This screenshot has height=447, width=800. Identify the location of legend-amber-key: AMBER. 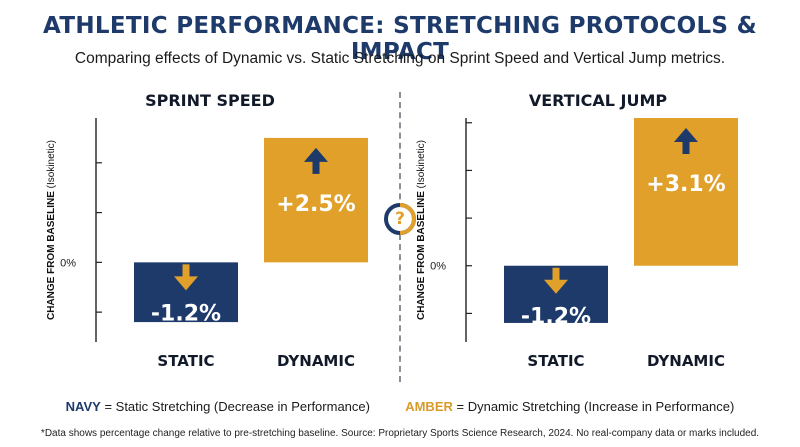
(429, 406).